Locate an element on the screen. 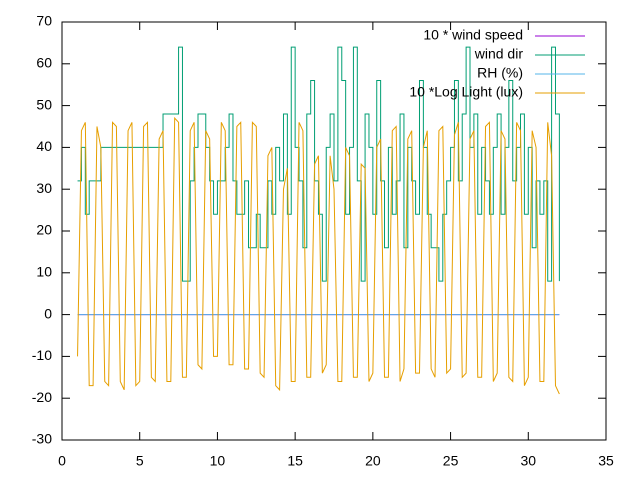  x-tick-label: 30 is located at coordinates (528, 461).